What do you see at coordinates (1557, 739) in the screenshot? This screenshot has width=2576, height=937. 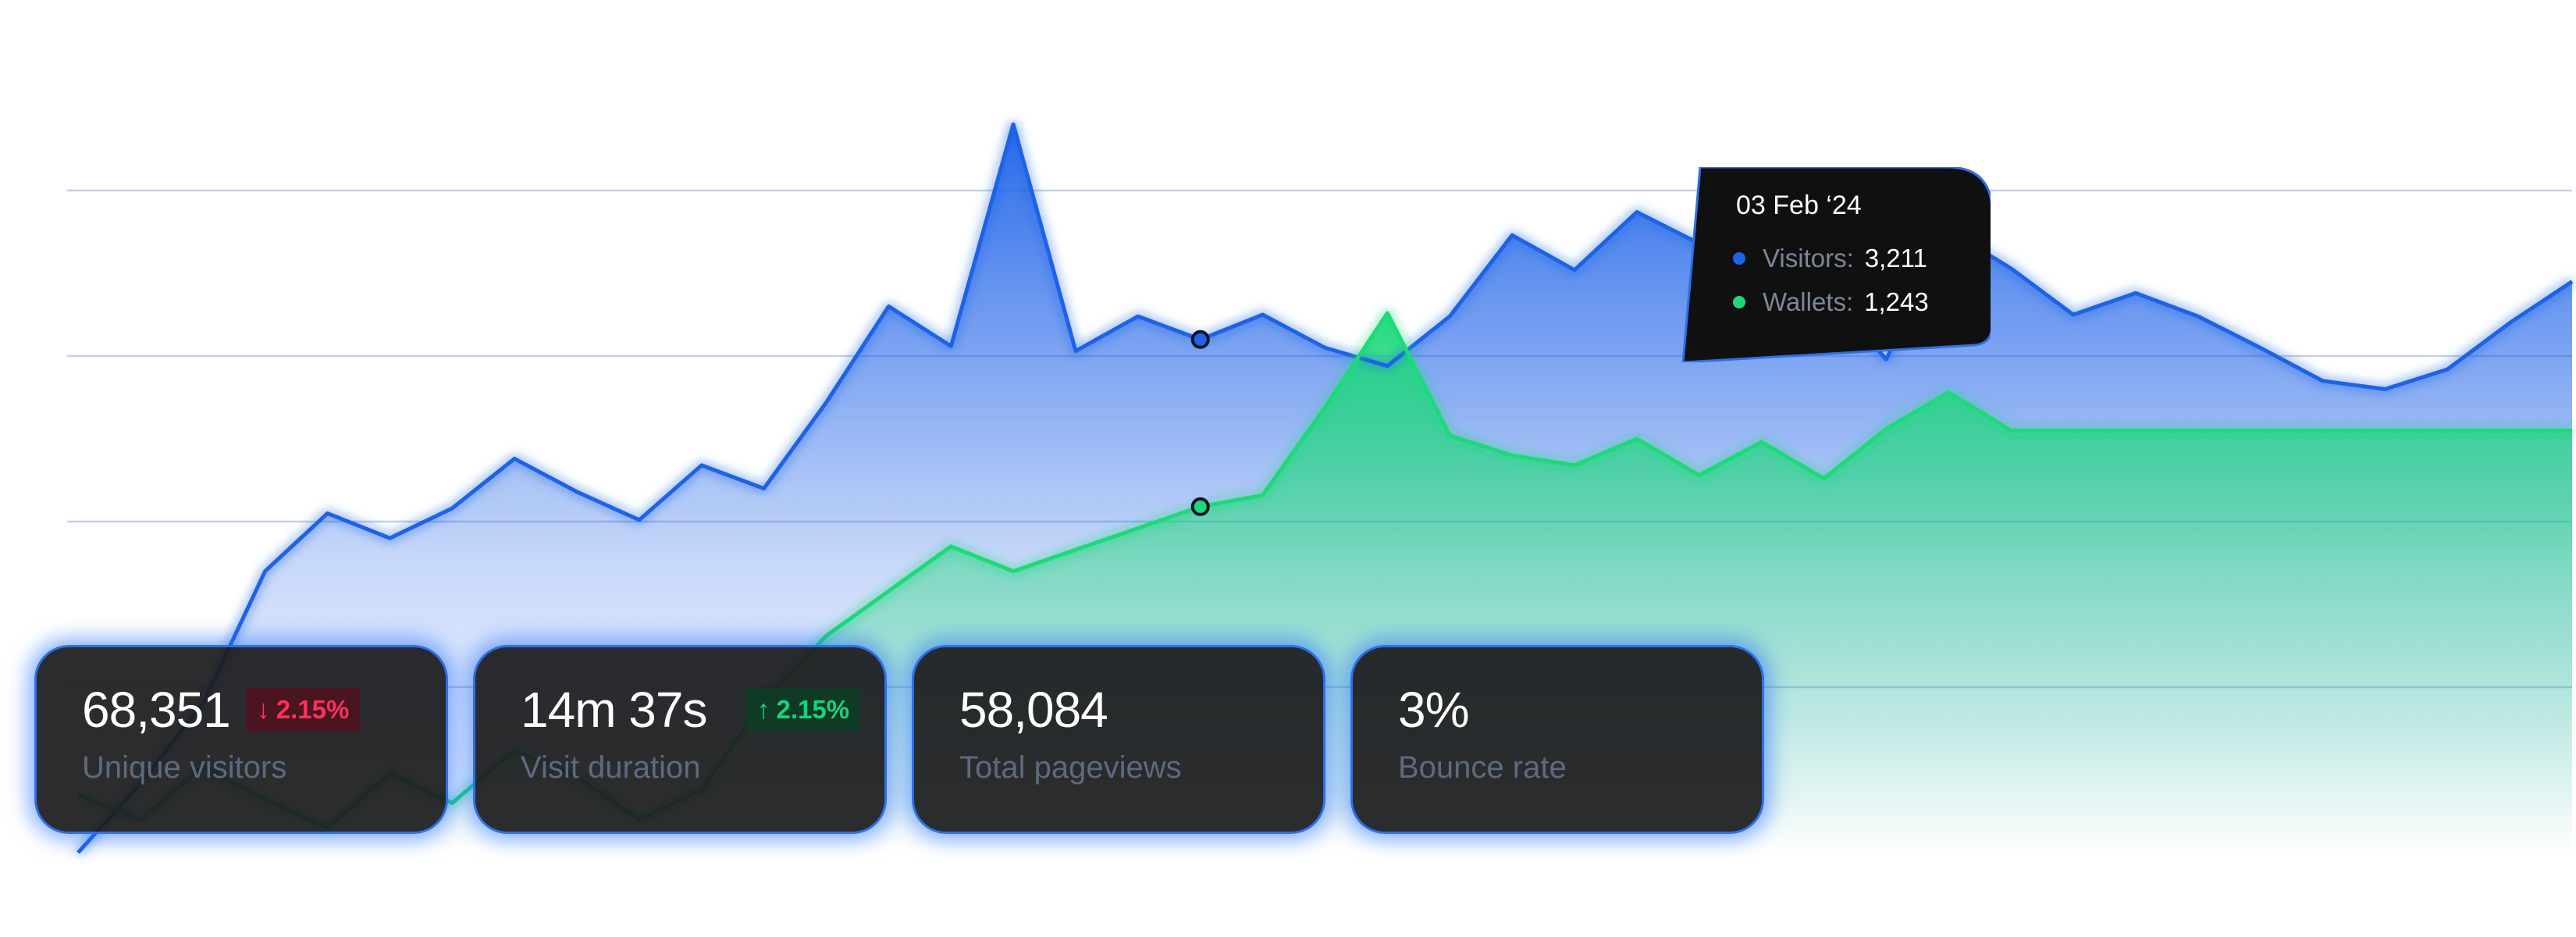 I see `stat-card-bounce-rate: 3% Bounce rate` at bounding box center [1557, 739].